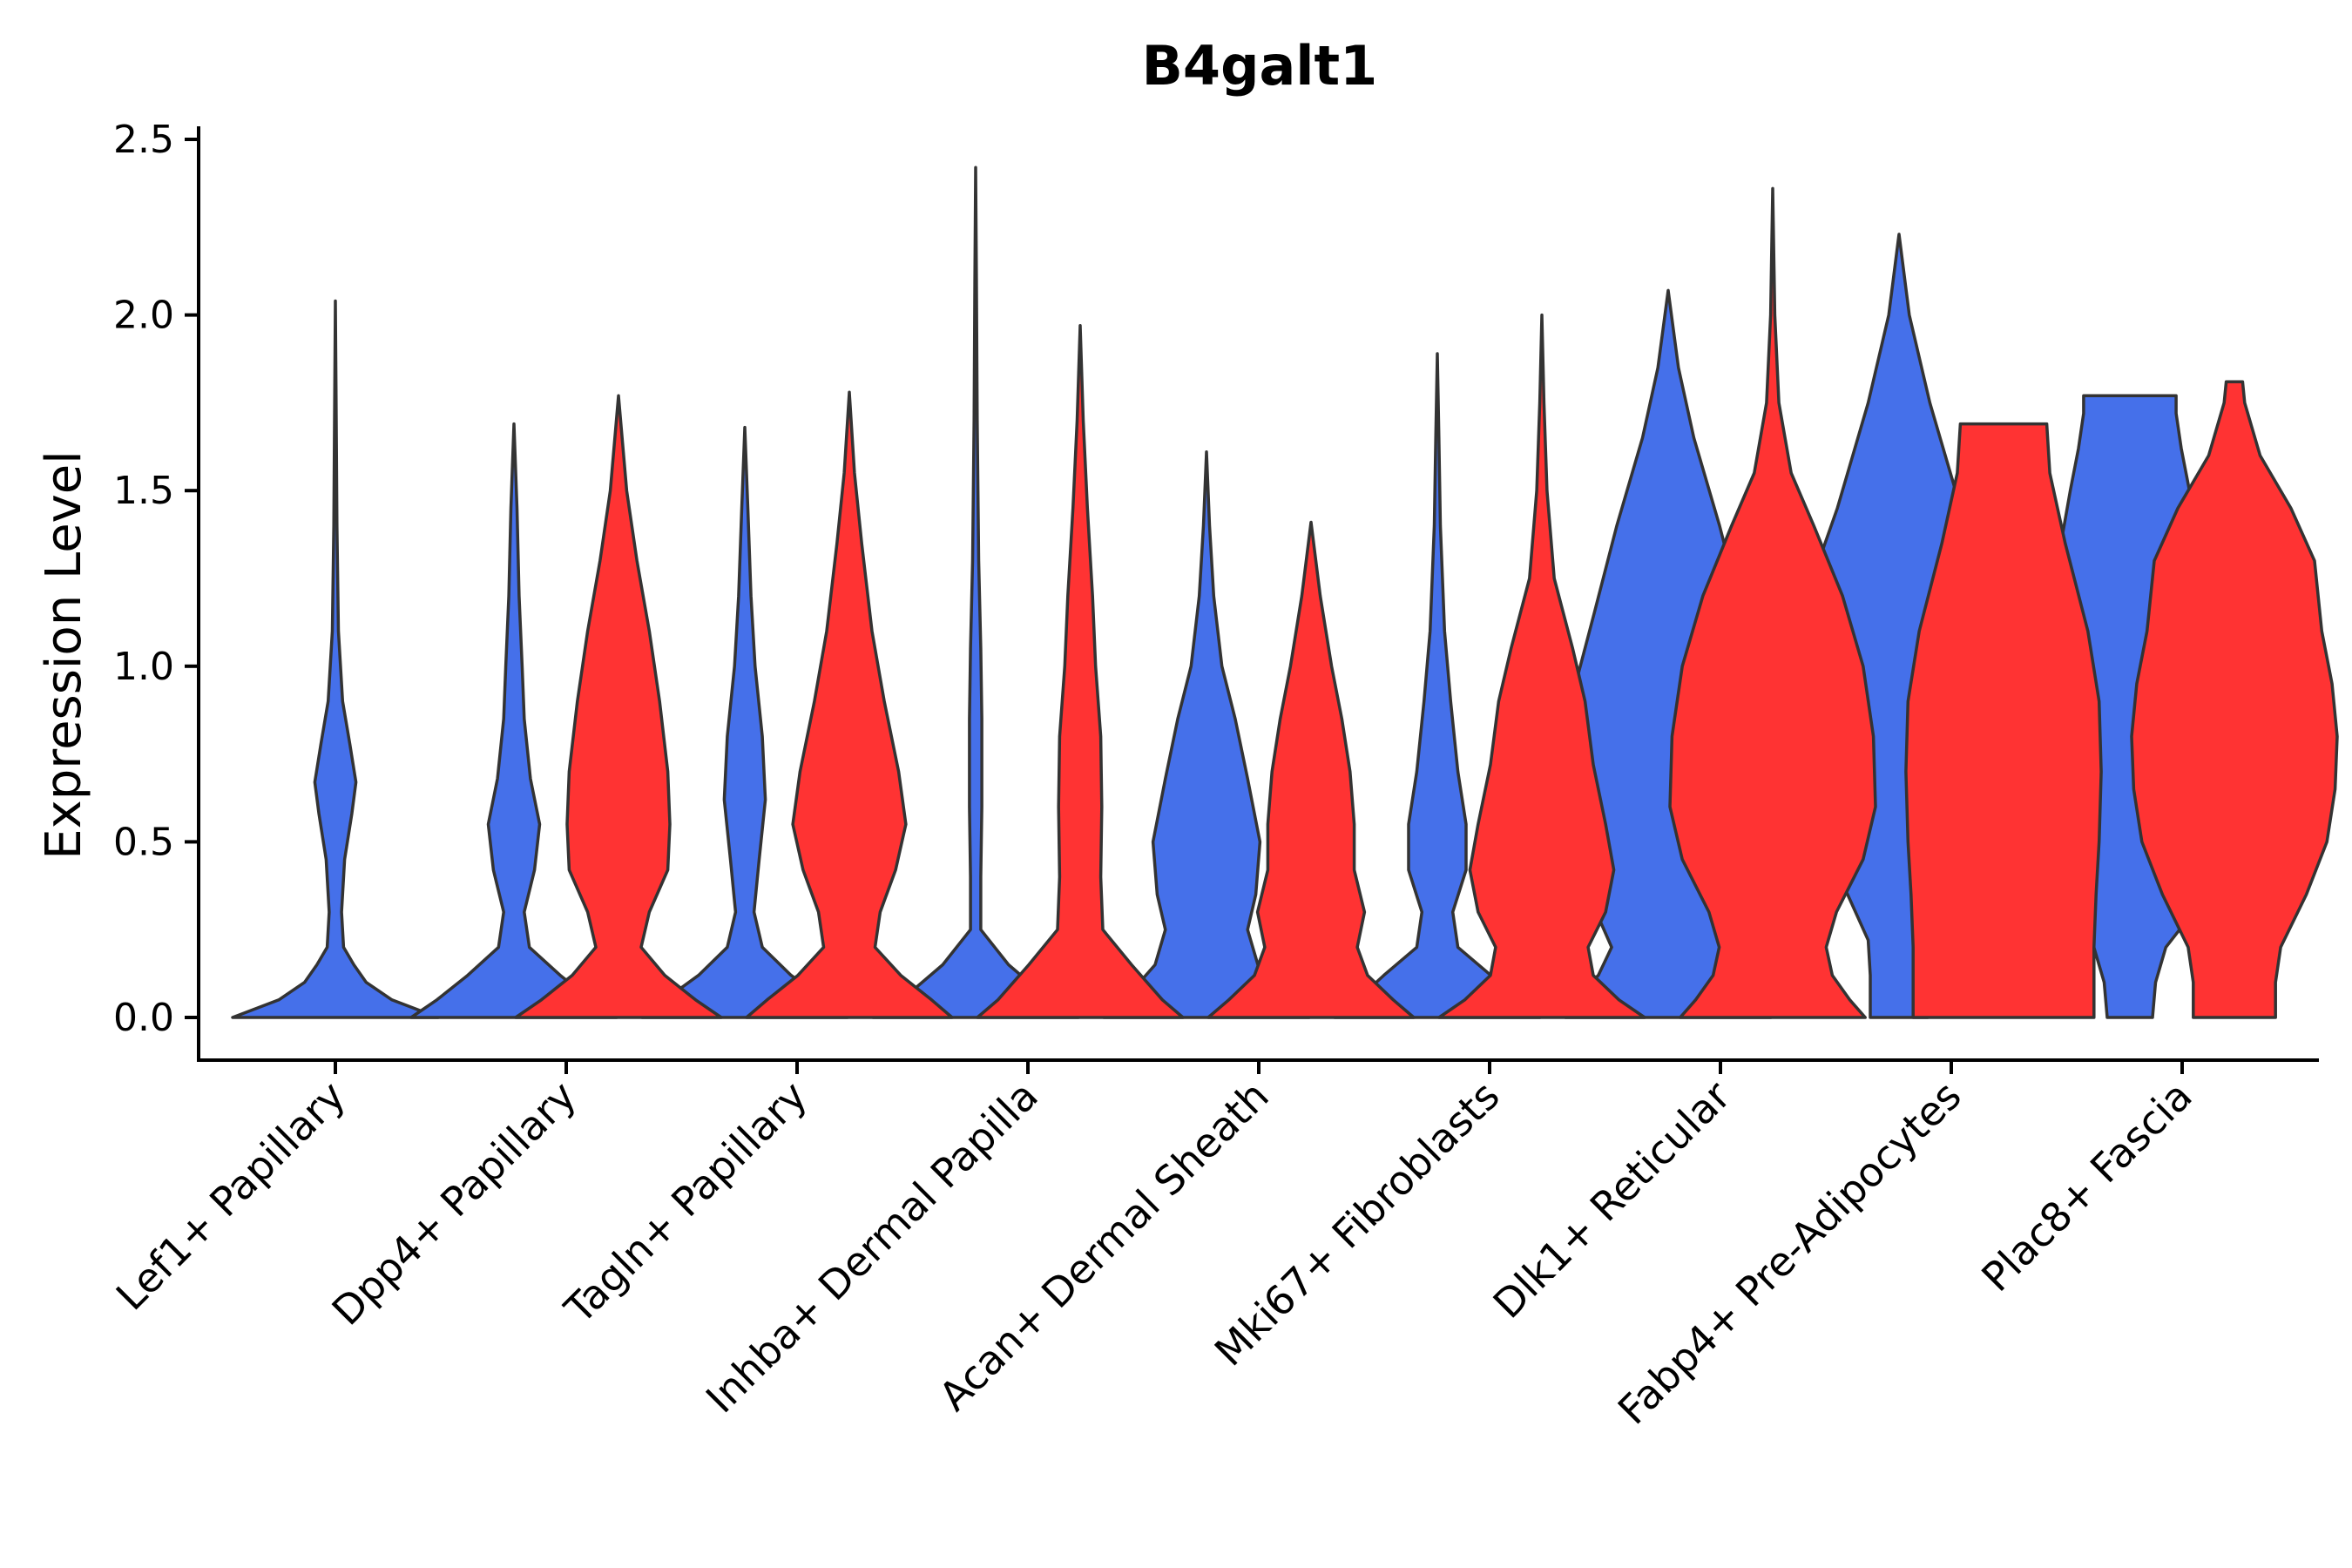  I want to click on y-axis-label: Expression Level, so click(64, 655).